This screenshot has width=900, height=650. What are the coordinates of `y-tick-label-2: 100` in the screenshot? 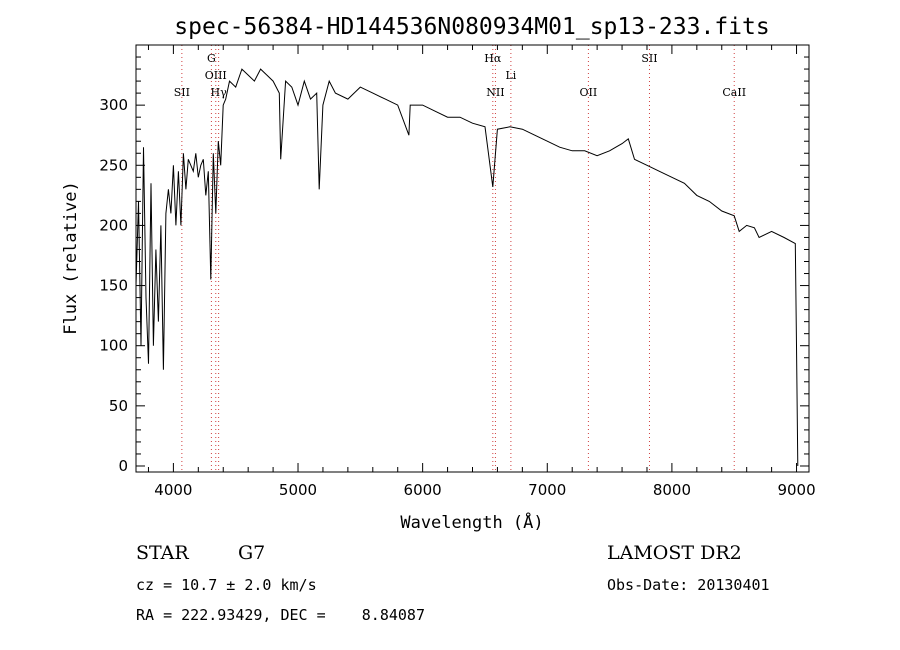 It's located at (113, 346).